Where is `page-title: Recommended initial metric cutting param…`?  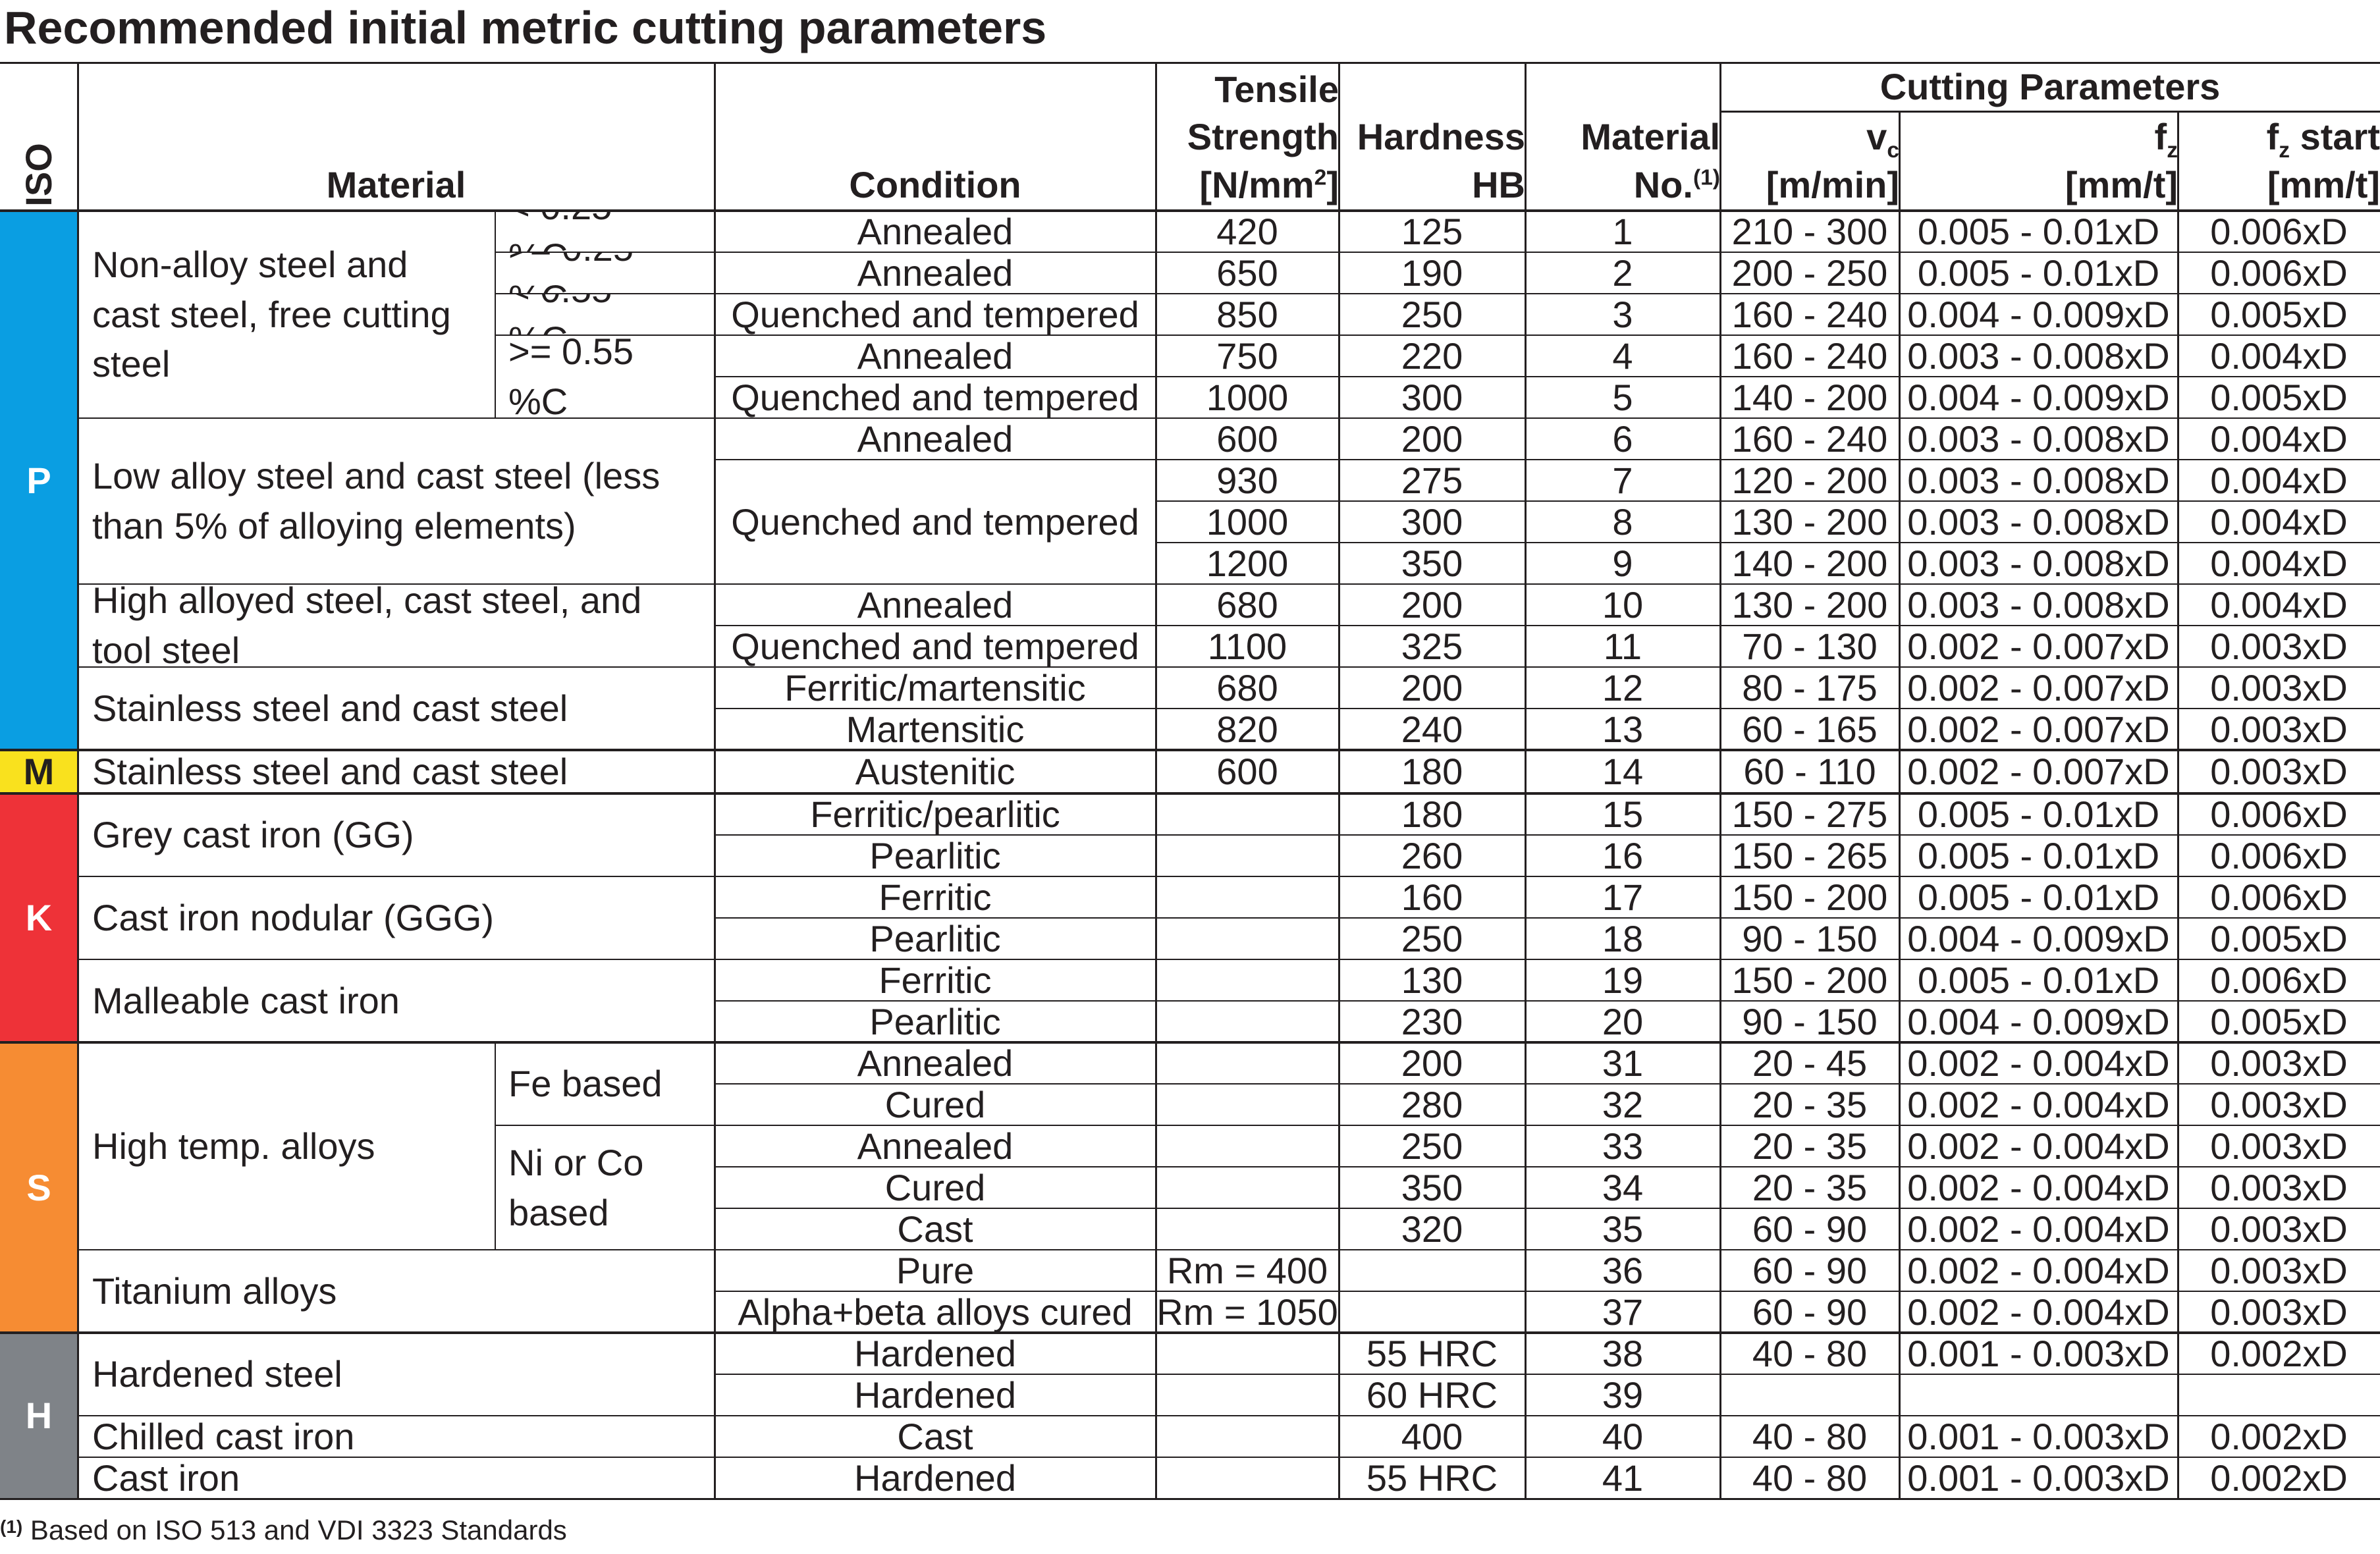
page-title: Recommended initial metric cutting param… is located at coordinates (525, 27).